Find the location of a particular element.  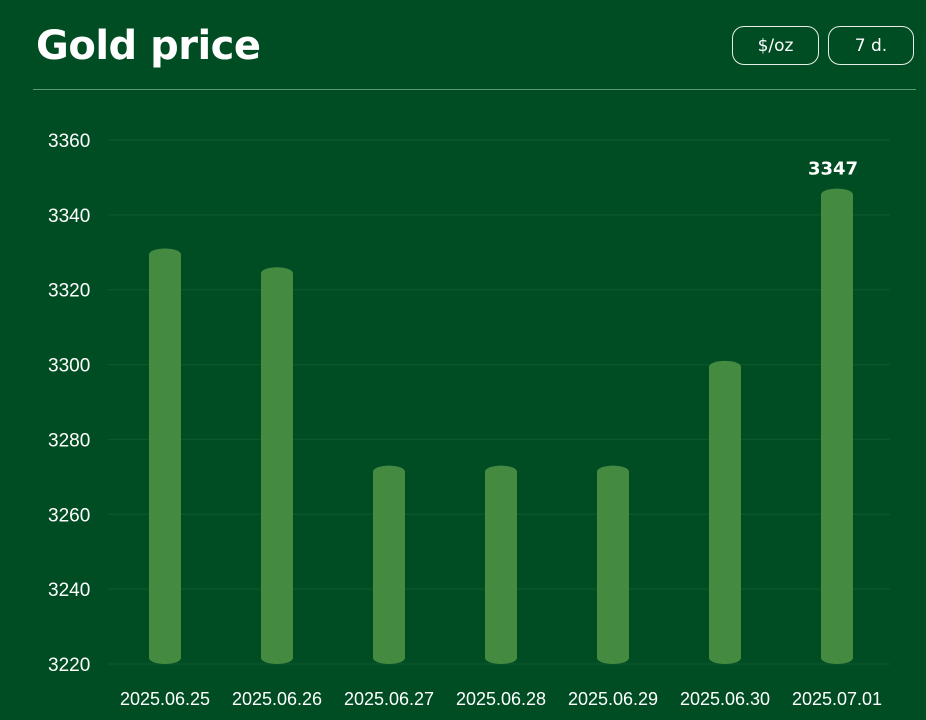

chart-controls: $/oz 7 d. is located at coordinates (823, 45).